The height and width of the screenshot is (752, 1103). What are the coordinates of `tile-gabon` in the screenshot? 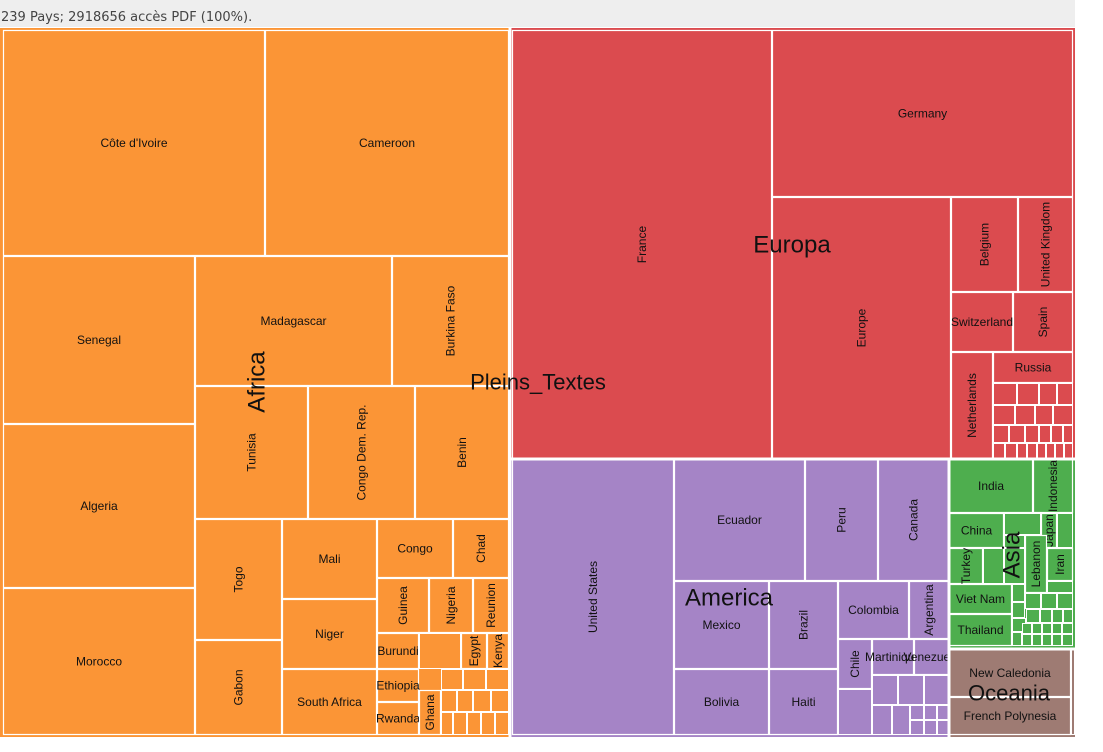 It's located at (238, 687).